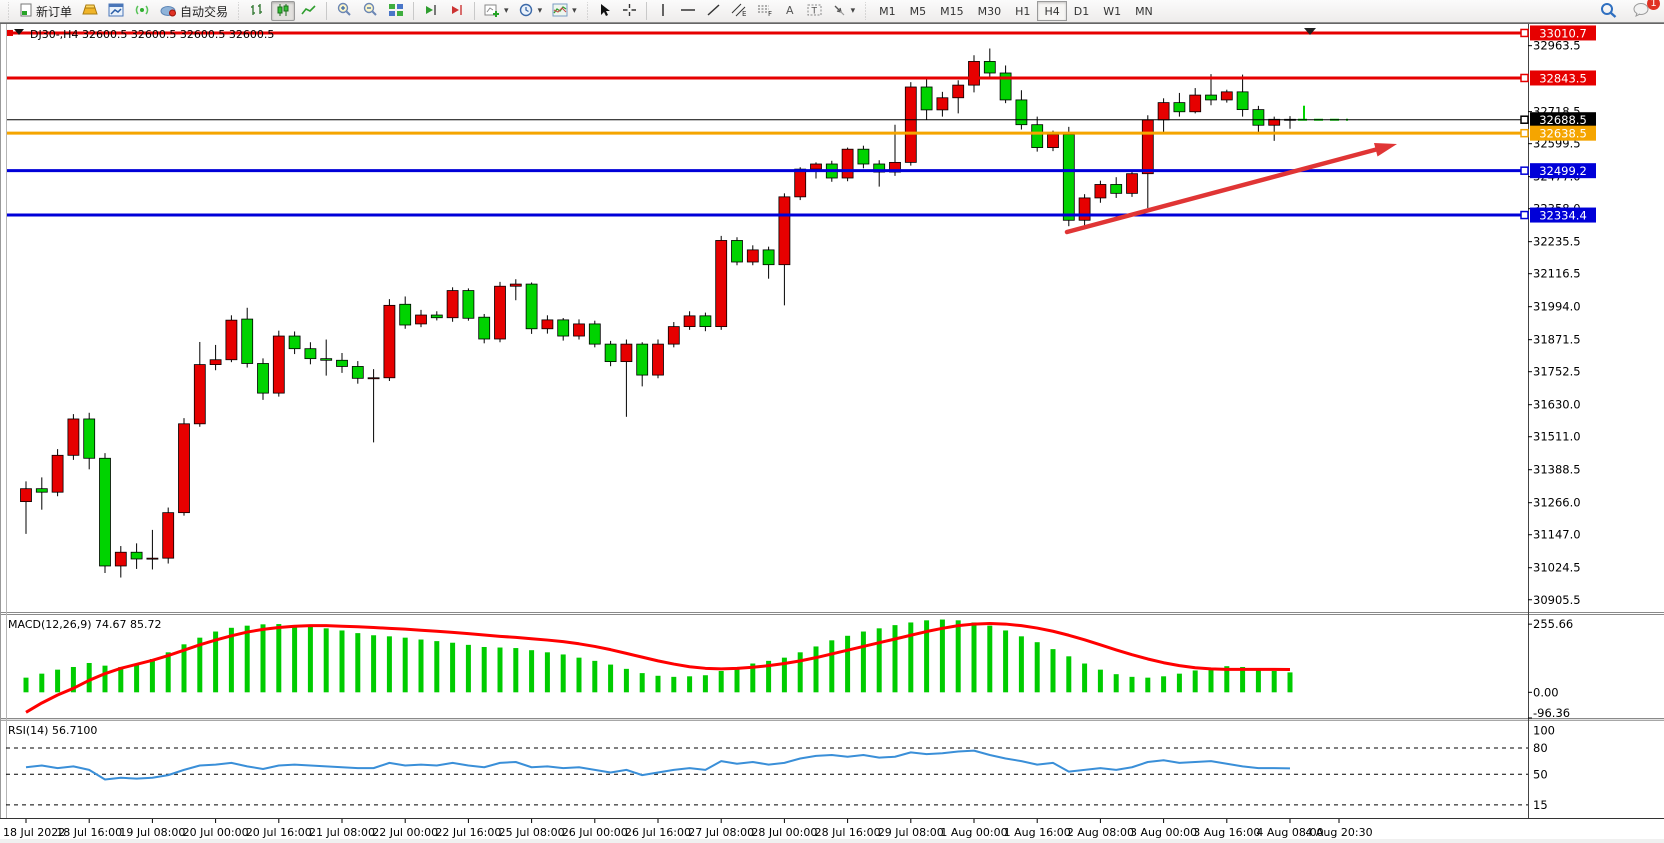 This screenshot has height=843, width=1664. What do you see at coordinates (531, 11) in the screenshot?
I see `periods-button: ▾` at bounding box center [531, 11].